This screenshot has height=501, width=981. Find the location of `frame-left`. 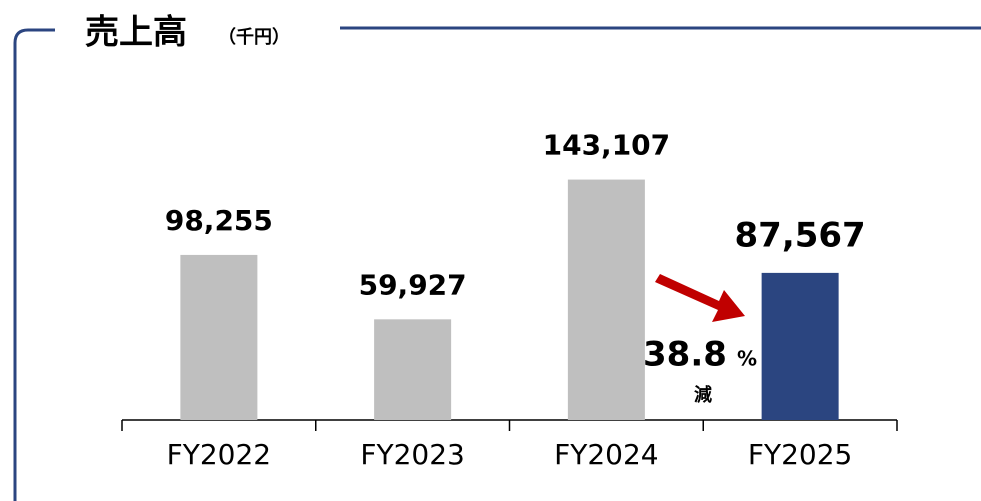

frame-left is located at coordinates (34, 264).